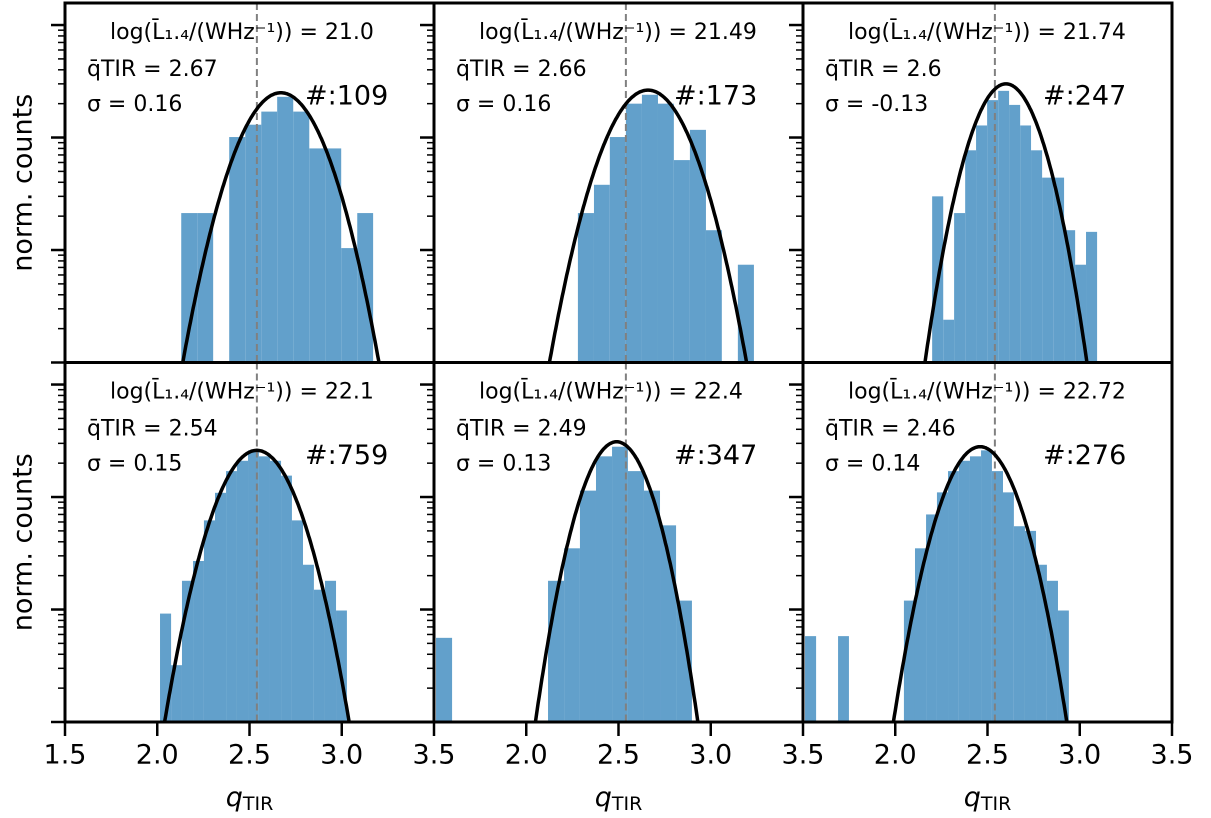 The width and height of the screenshot is (1211, 818). What do you see at coordinates (872, 464) in the screenshot?
I see `sigma-label: σ = 0.14` at bounding box center [872, 464].